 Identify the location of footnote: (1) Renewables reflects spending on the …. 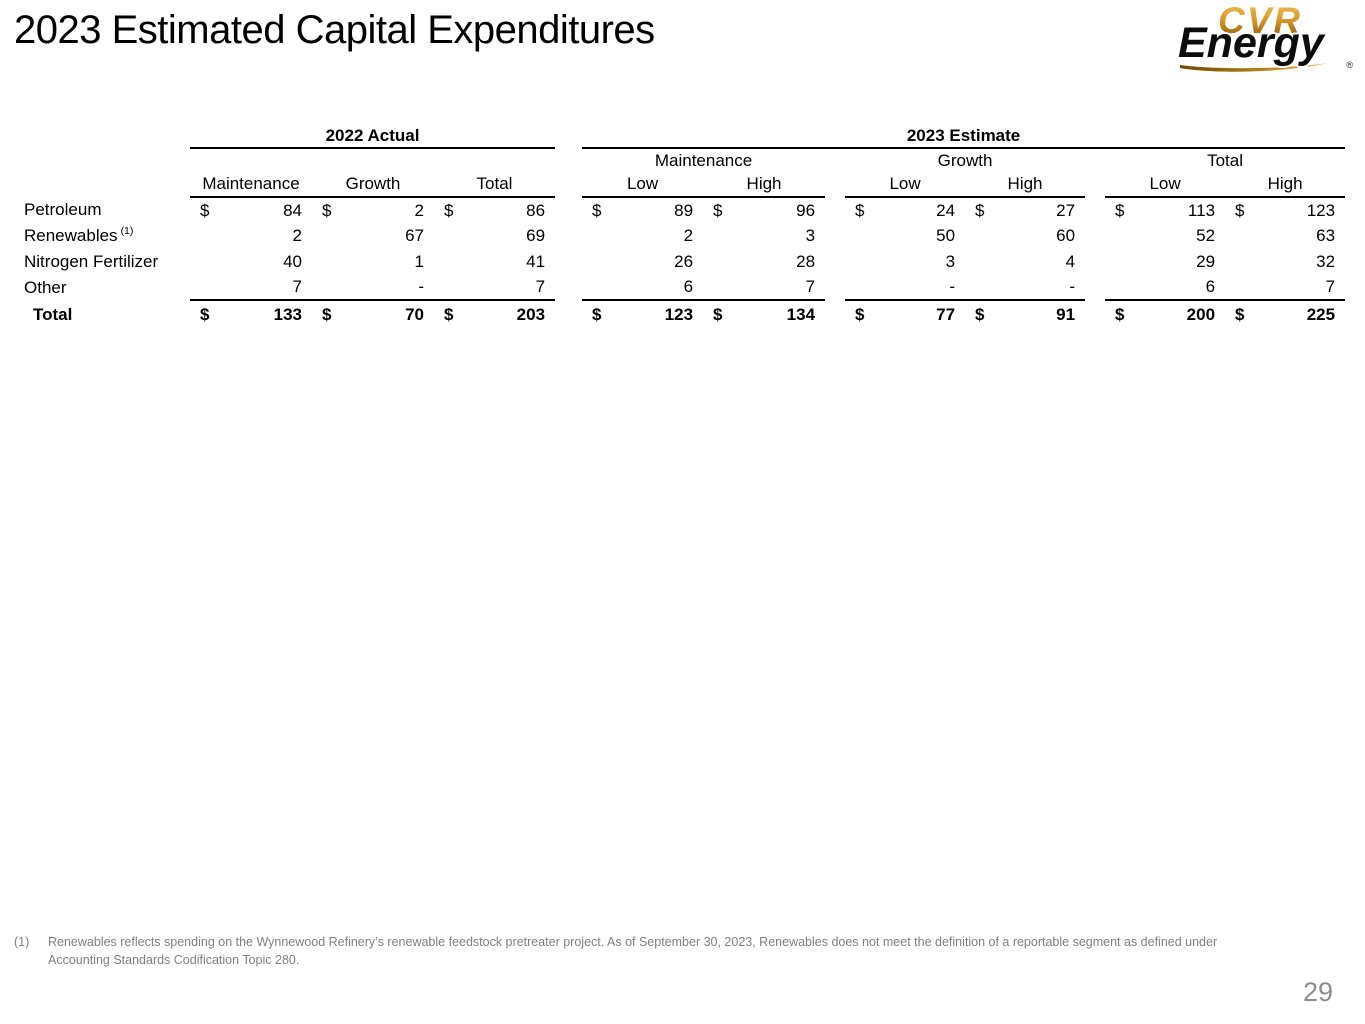
(646, 951).